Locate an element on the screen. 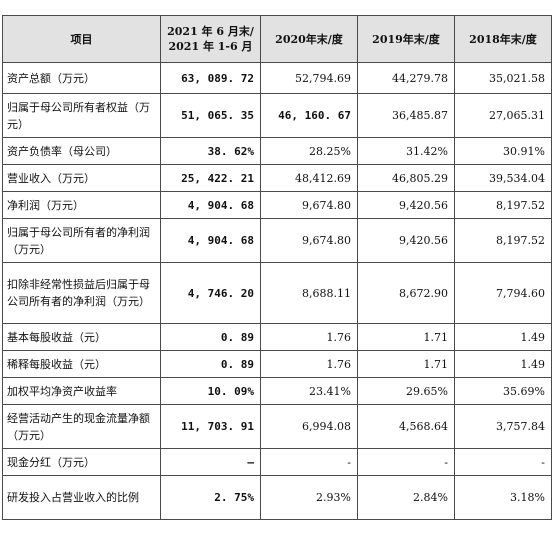 The image size is (554, 538). row-label: 资产总额（万元） is located at coordinates (81, 78).